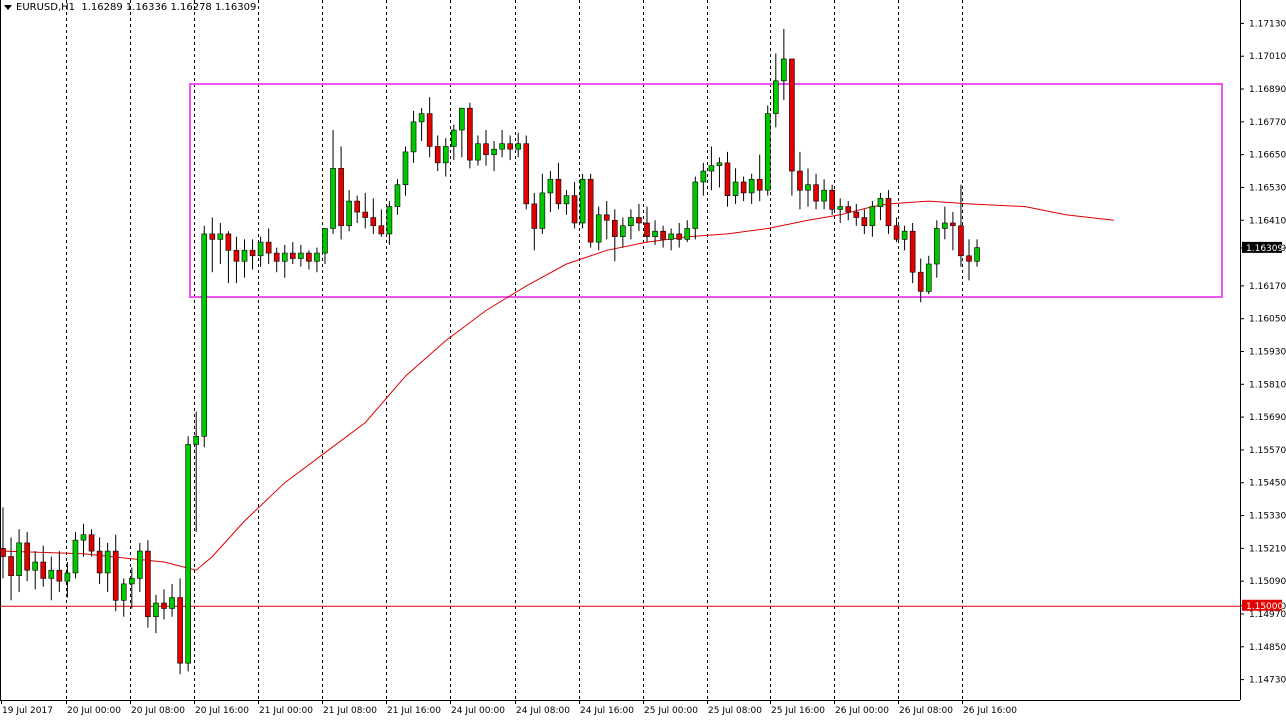  Describe the element at coordinates (1267, 451) in the screenshot. I see `y-tick-label: 1.15570` at that location.